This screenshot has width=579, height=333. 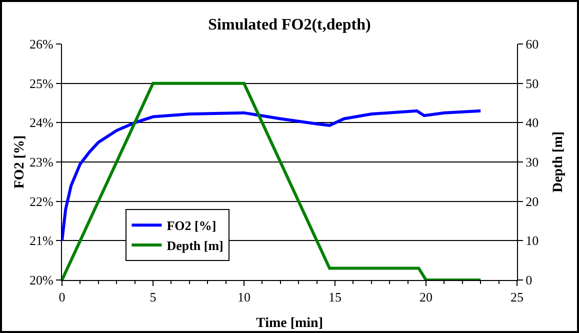 I want to click on chart-title: Simulated FO2(t,depth), so click(x=289, y=25).